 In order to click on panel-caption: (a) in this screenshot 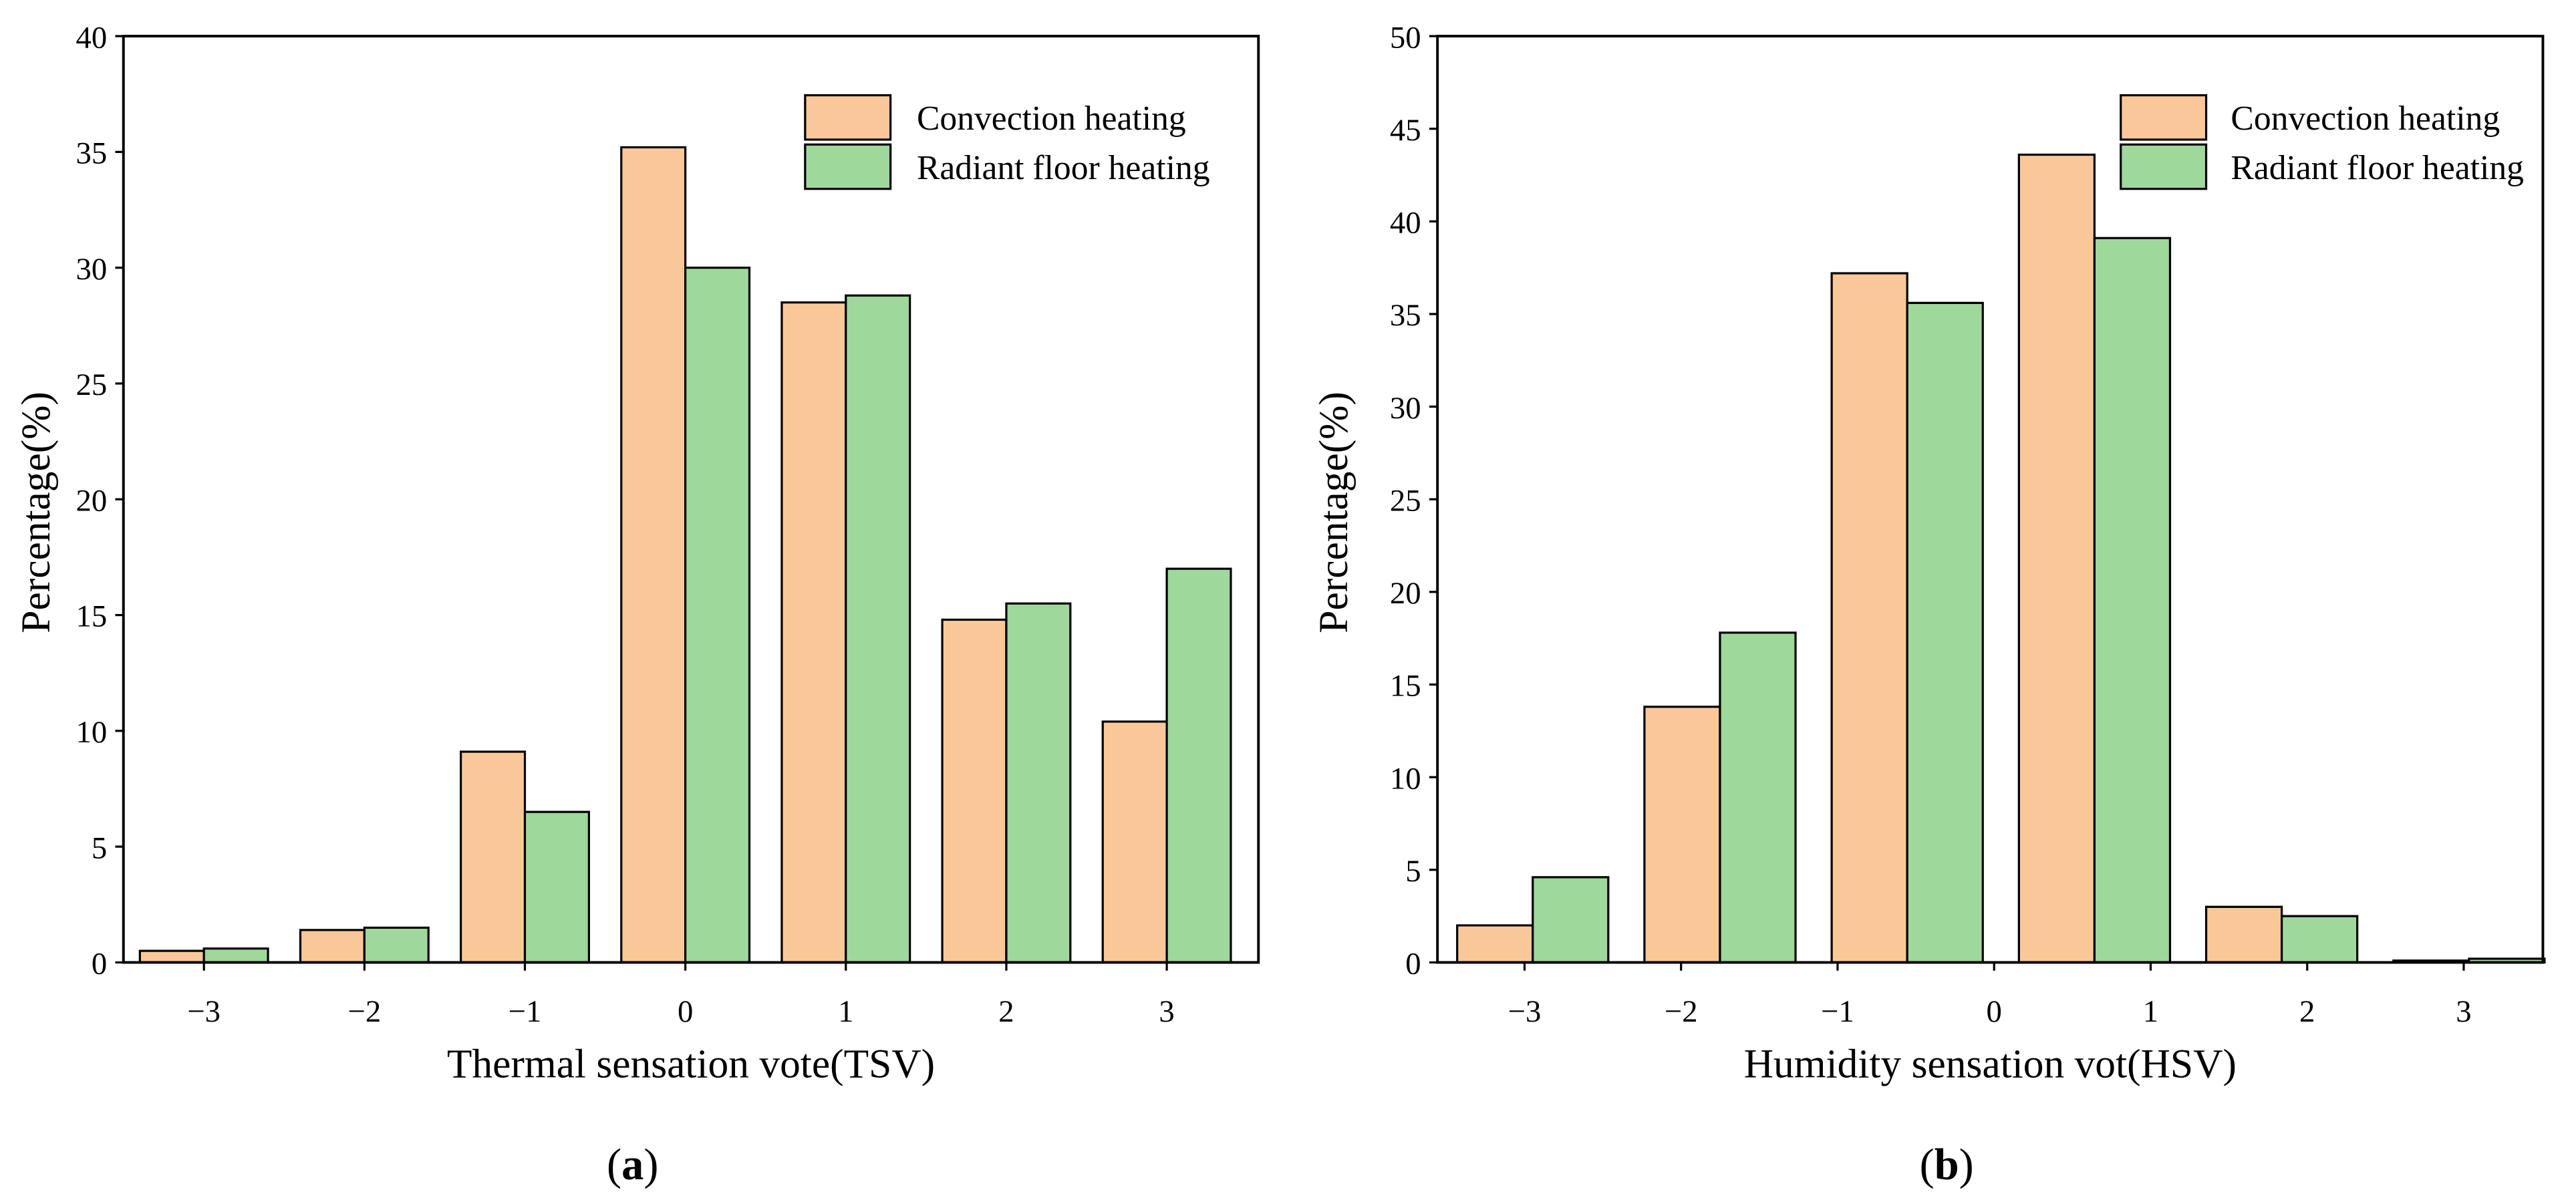, I will do `click(632, 1165)`.